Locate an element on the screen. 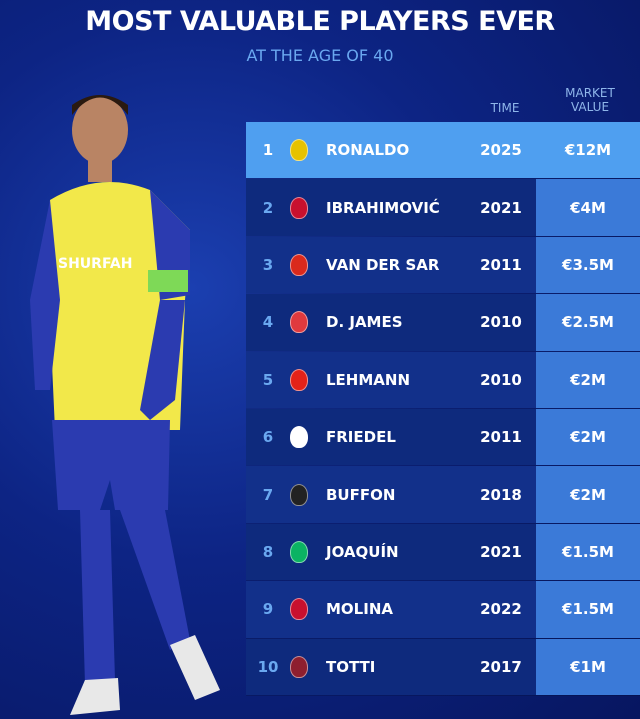 The height and width of the screenshot is (719, 640). table-row: 9 MOLINA 2022 €1.5M is located at coordinates (443, 610).